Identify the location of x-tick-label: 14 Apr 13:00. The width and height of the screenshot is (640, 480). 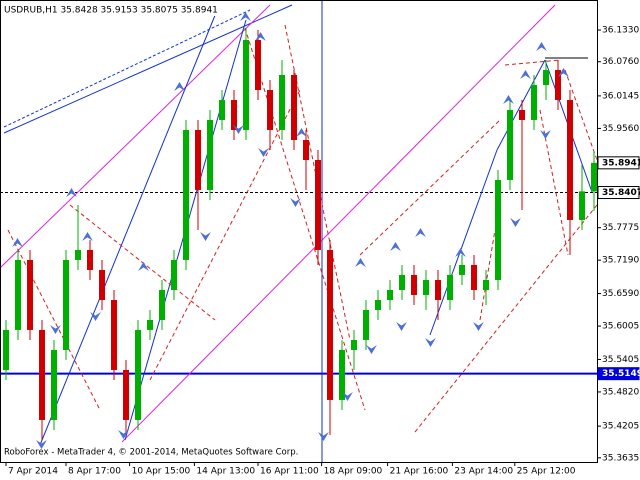
(225, 472).